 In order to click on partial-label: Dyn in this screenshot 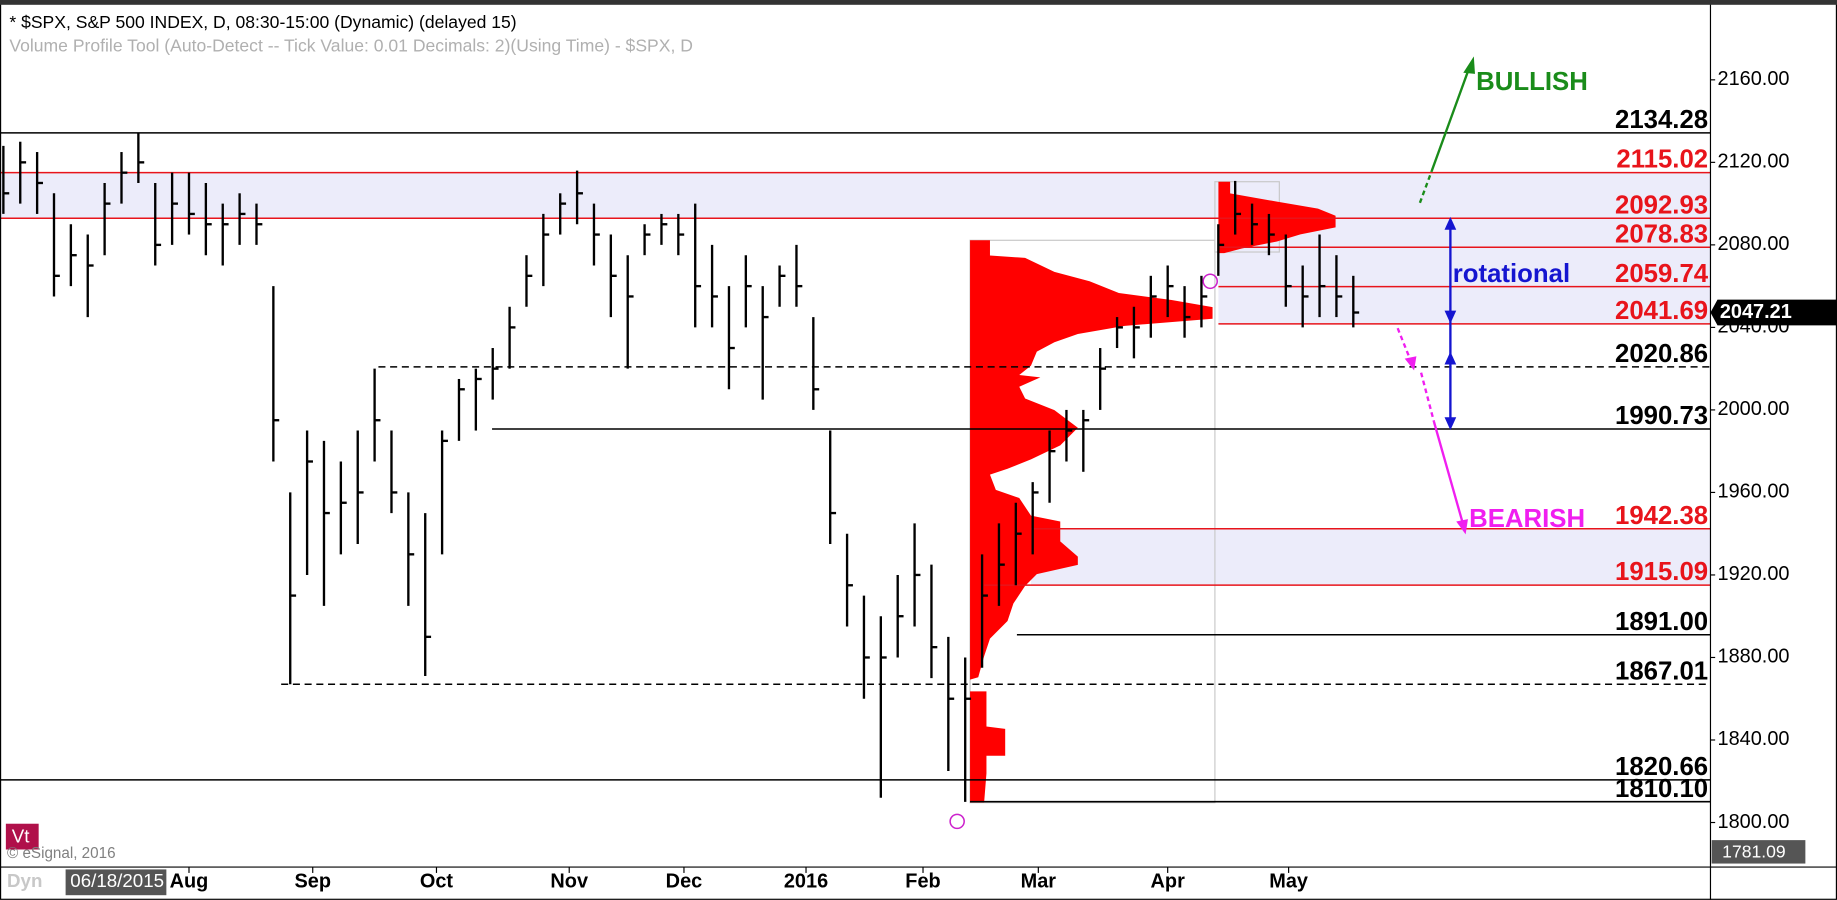, I will do `click(24, 880)`.